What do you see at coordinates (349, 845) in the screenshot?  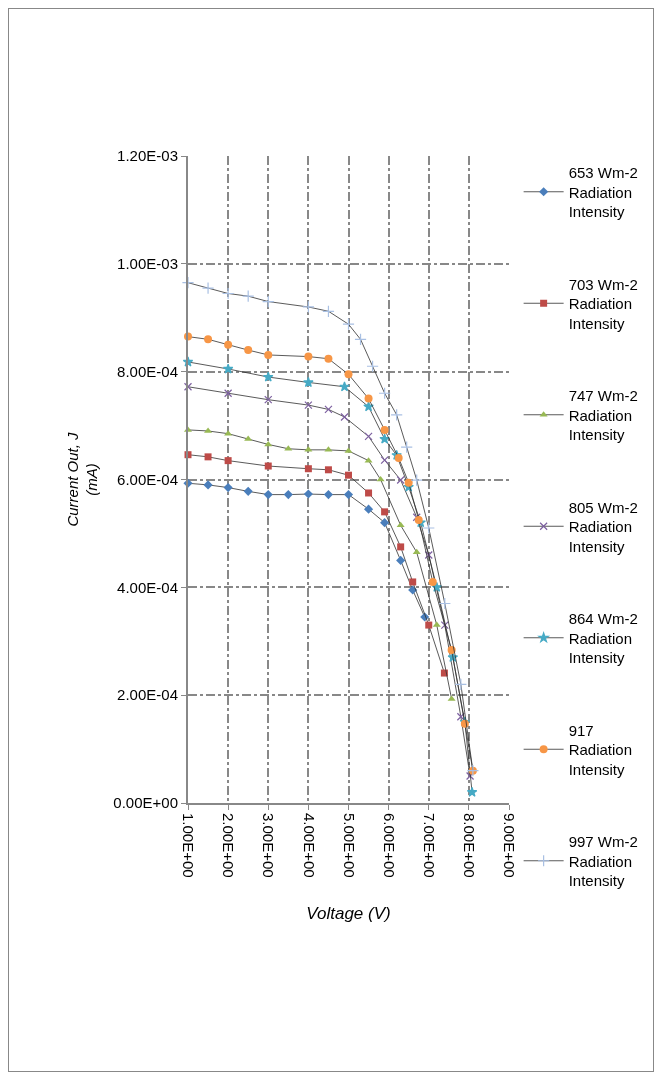 I see `x-tick-label: 5.00E+00` at bounding box center [349, 845].